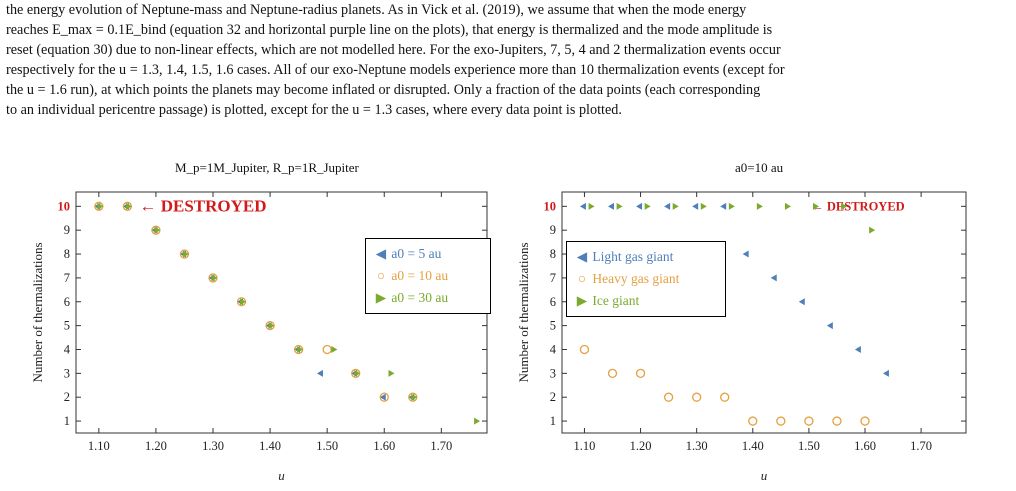 The image size is (1016, 491). Describe the element at coordinates (646, 301) in the screenshot. I see `legend-entry: ▶ Ice giant` at that location.